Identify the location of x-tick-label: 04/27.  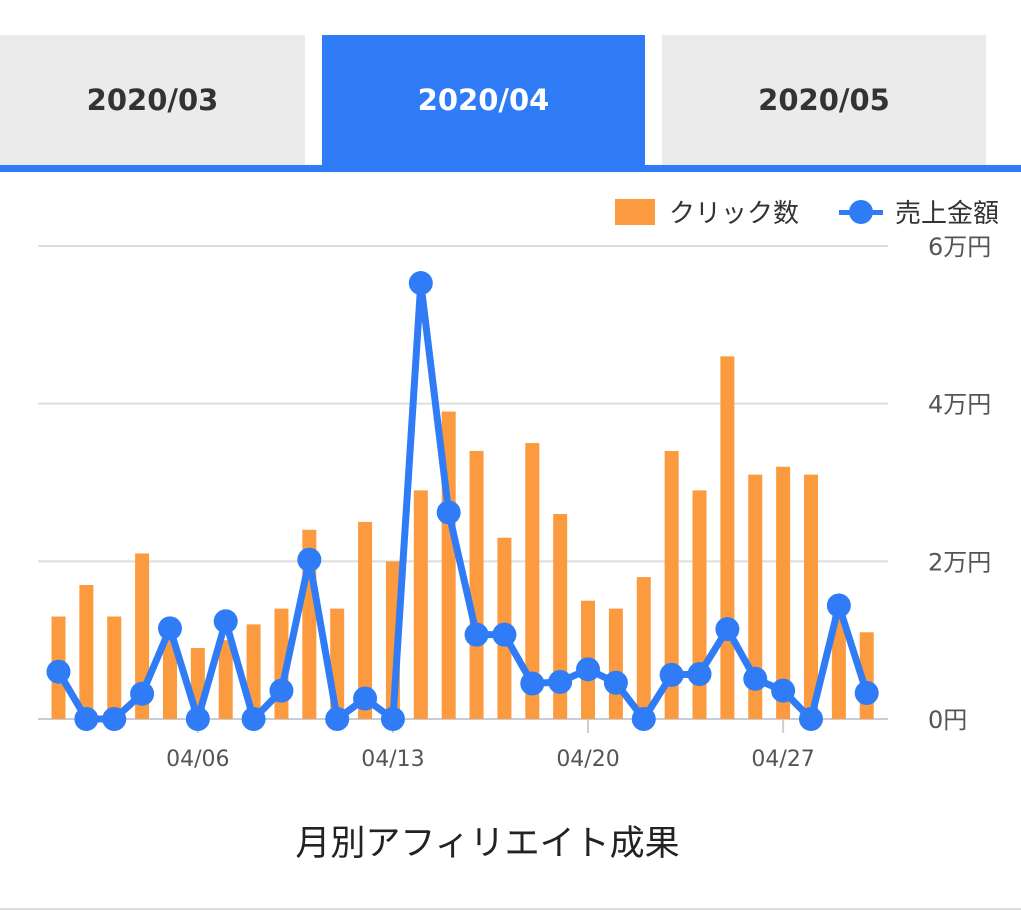
(782, 759).